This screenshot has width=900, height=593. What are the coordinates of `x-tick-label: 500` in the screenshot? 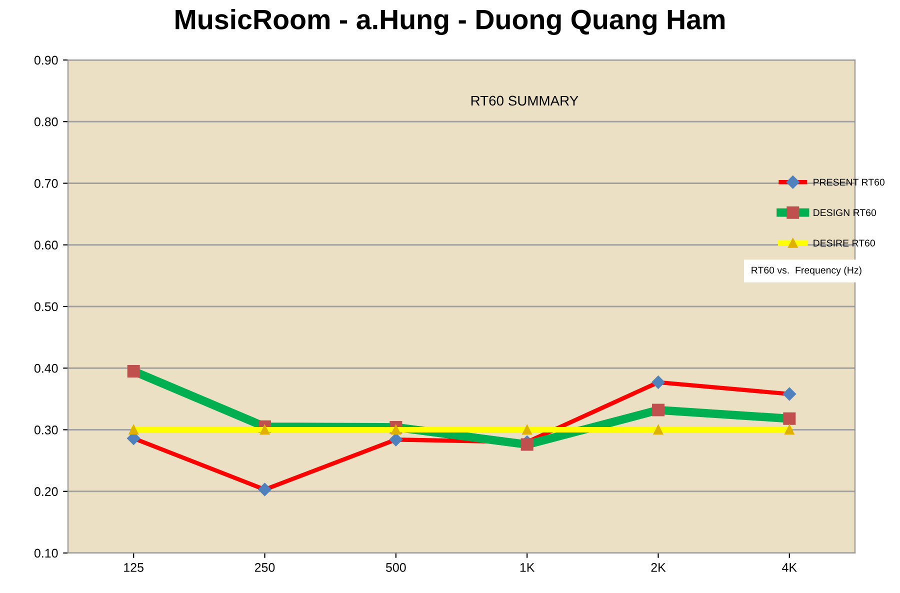 It's located at (396, 567).